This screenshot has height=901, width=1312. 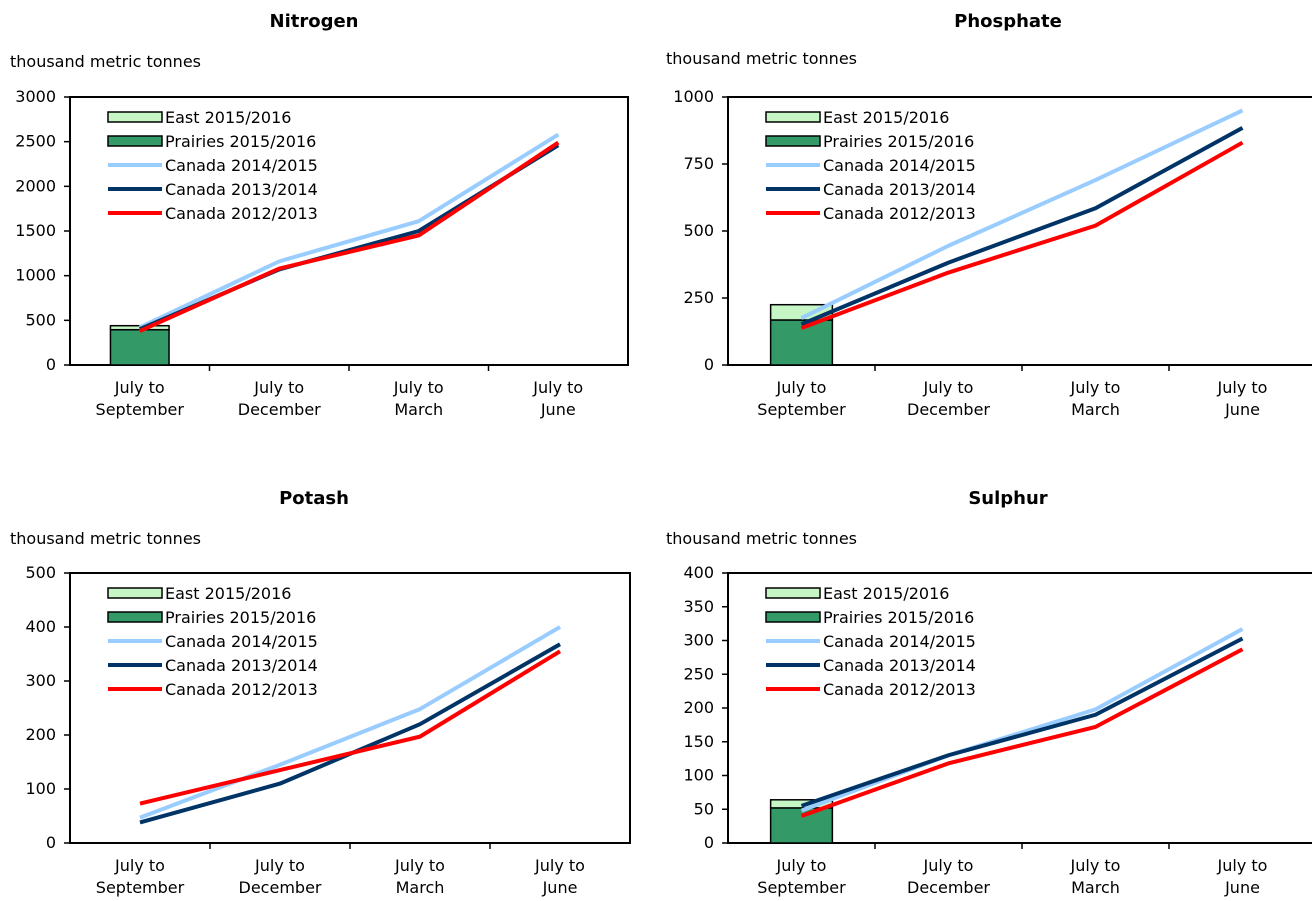 What do you see at coordinates (314, 498) in the screenshot?
I see `chart-title: Potash` at bounding box center [314, 498].